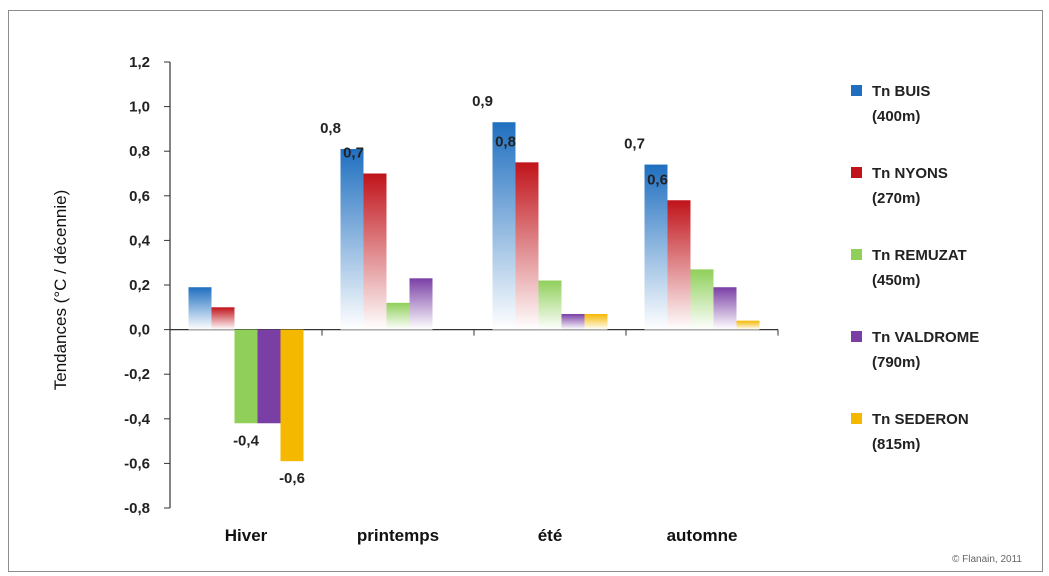 Image resolution: width=1049 pixels, height=576 pixels. What do you see at coordinates (137, 463) in the screenshot?
I see `y-tick-label: -0,6` at bounding box center [137, 463].